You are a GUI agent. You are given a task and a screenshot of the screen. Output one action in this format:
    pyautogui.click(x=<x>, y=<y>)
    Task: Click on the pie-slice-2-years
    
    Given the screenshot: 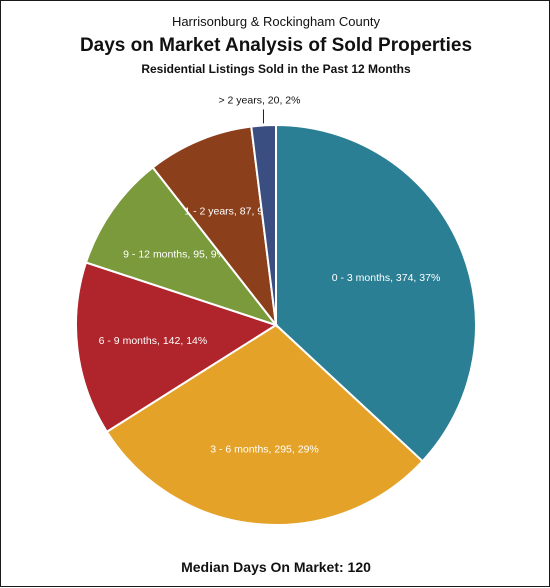 What is the action you would take?
    pyautogui.click(x=263, y=224)
    